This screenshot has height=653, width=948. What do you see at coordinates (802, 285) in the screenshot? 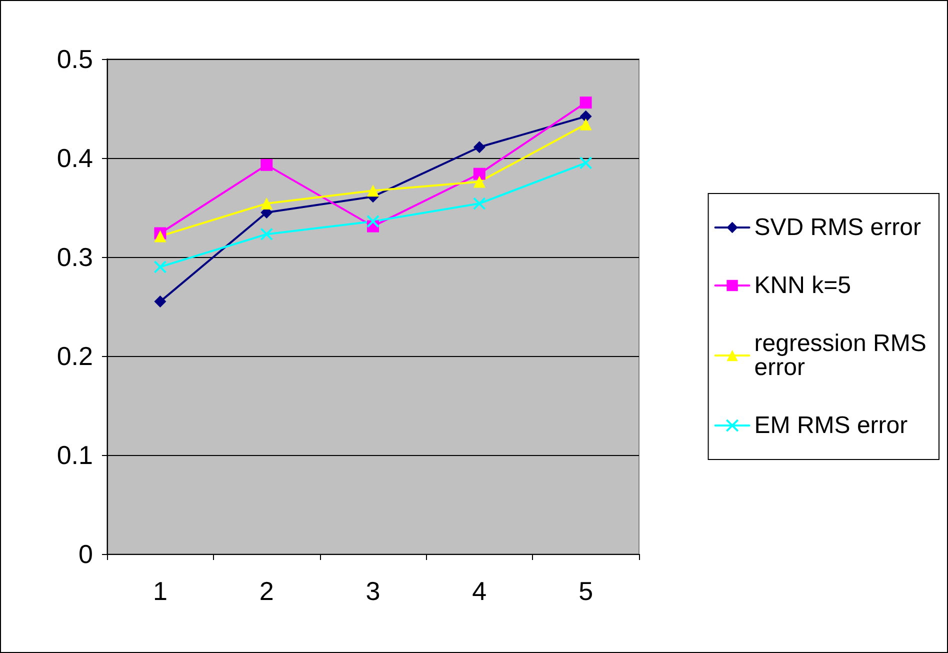
I see `legend-label: KNN k=5` at bounding box center [802, 285].